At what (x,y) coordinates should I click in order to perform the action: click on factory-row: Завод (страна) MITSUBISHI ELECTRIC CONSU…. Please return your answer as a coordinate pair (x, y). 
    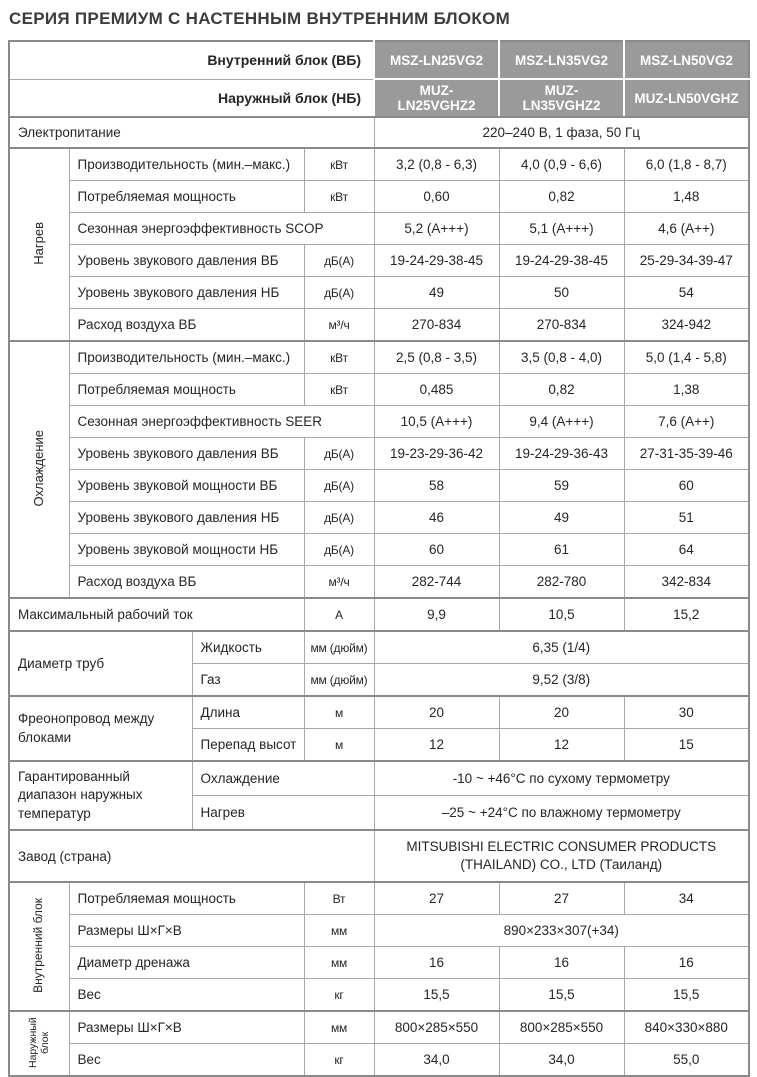
    Looking at the image, I should click on (379, 856).